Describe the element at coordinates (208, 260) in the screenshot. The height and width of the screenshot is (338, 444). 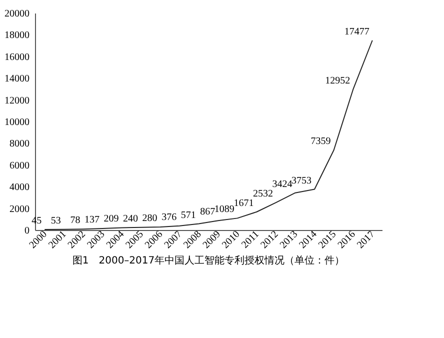
I see `caption: 图1 2000–2017年中国人工智能专利授权情况（单位：件）` at that location.